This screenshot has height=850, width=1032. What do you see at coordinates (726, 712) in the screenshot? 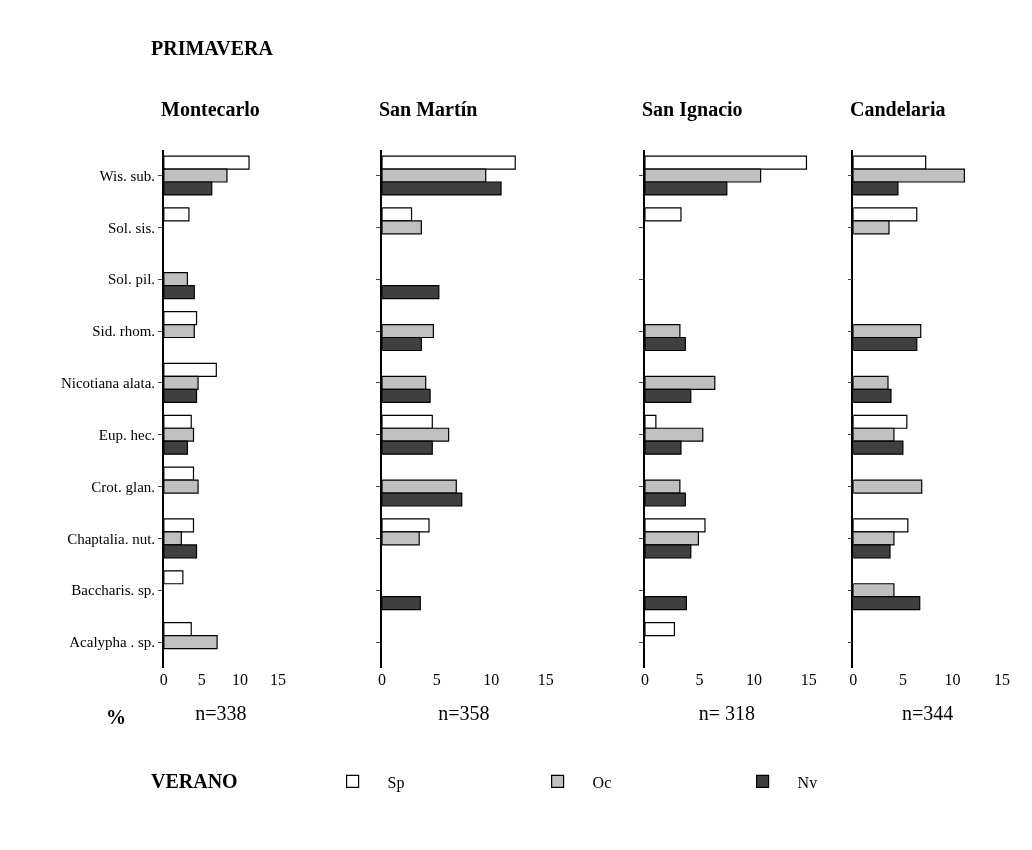
I see `x-axis-title: n= 318` at bounding box center [726, 712].